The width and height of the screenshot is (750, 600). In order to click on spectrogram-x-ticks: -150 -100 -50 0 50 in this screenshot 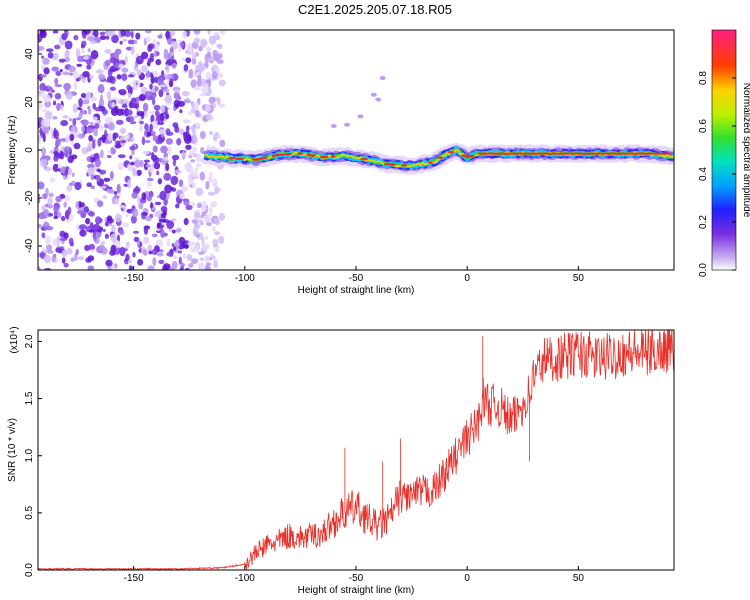, I will do `click(354, 275)`.